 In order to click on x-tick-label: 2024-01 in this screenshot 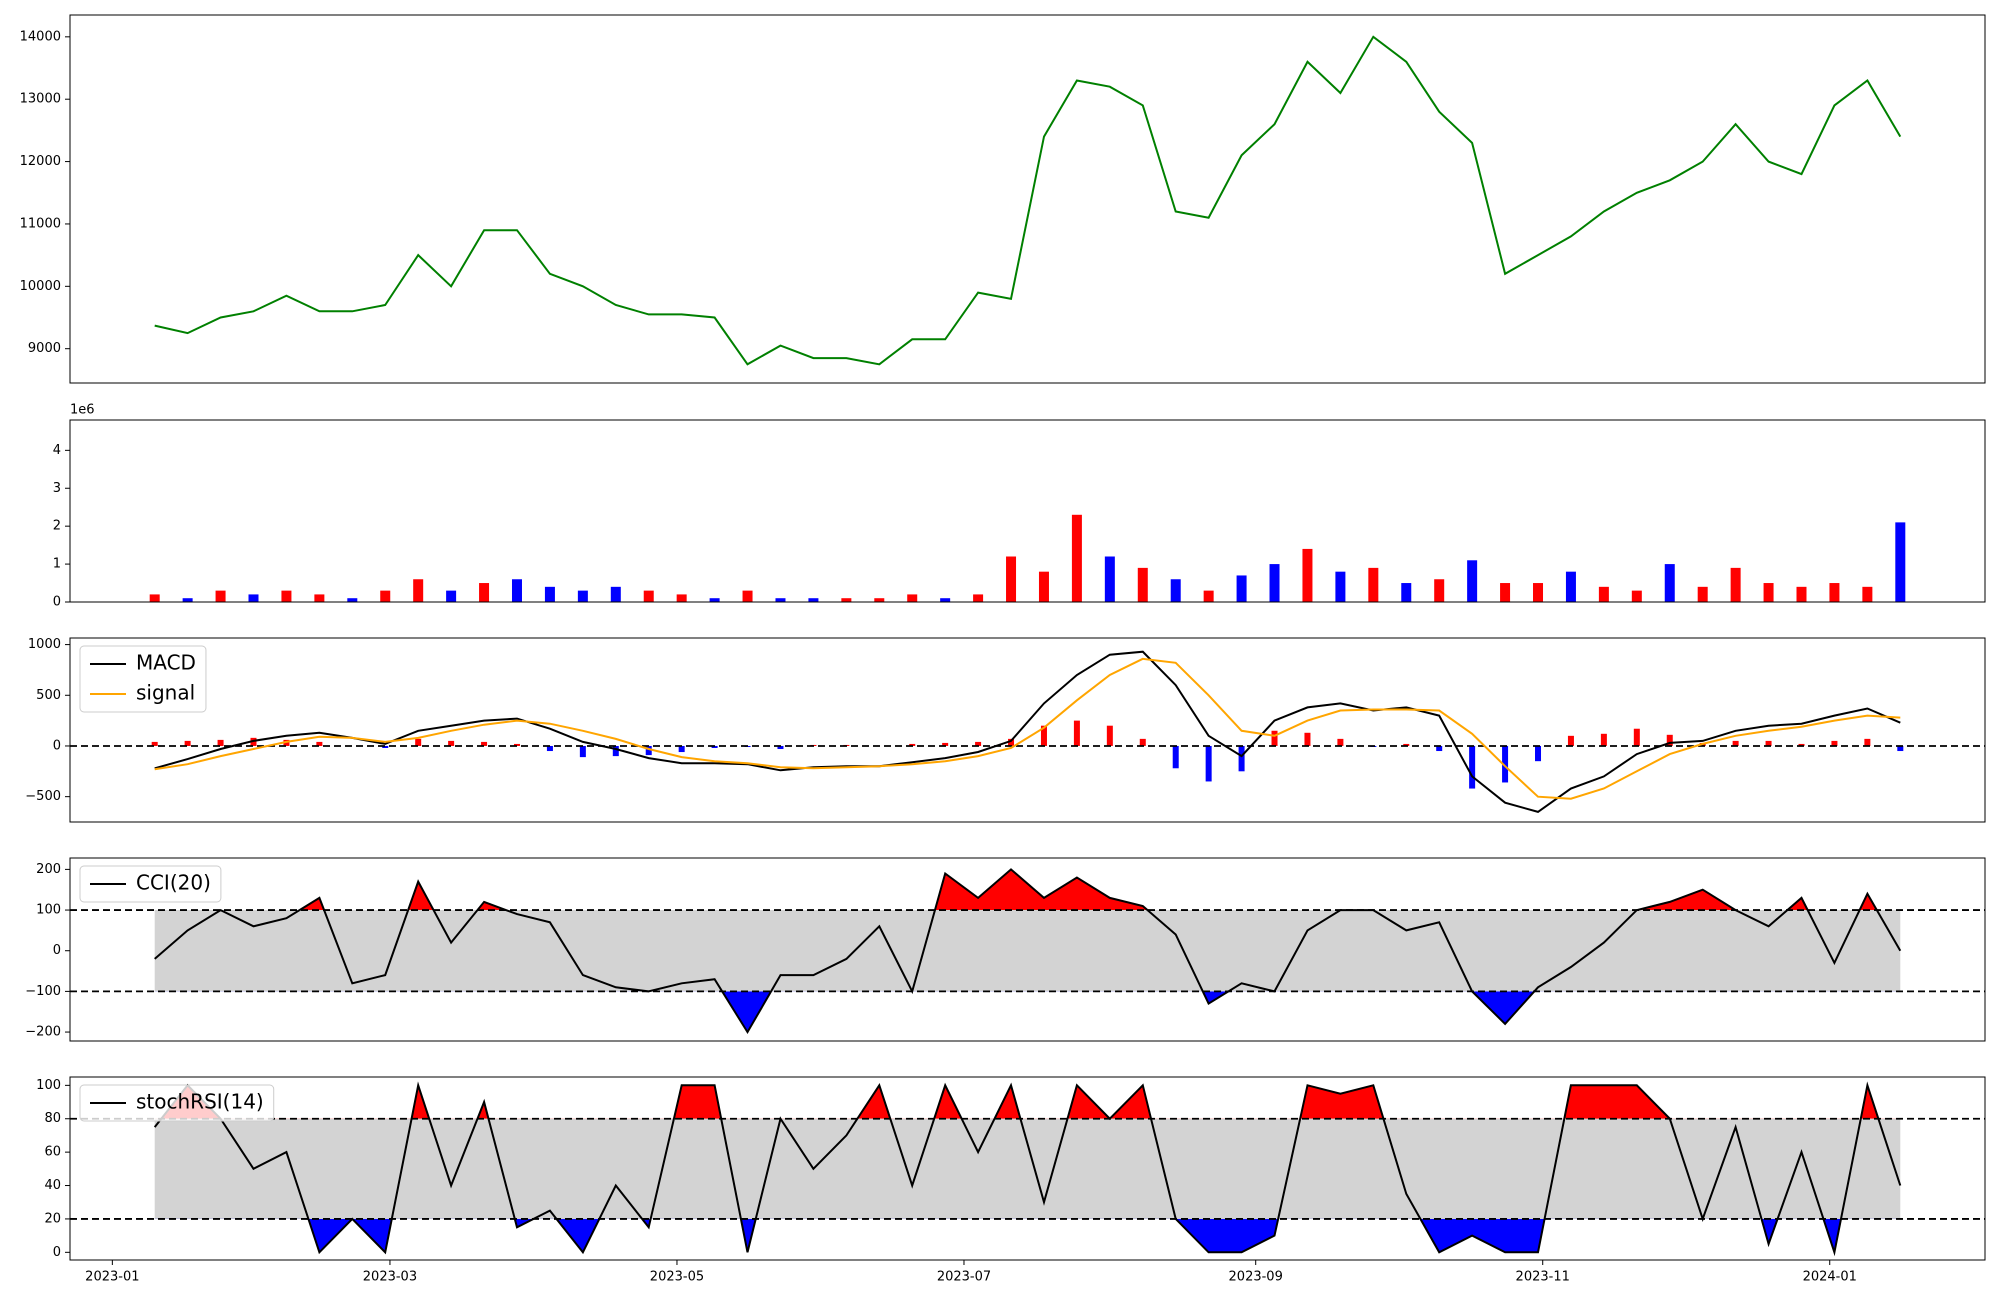, I will do `click(1830, 1277)`.